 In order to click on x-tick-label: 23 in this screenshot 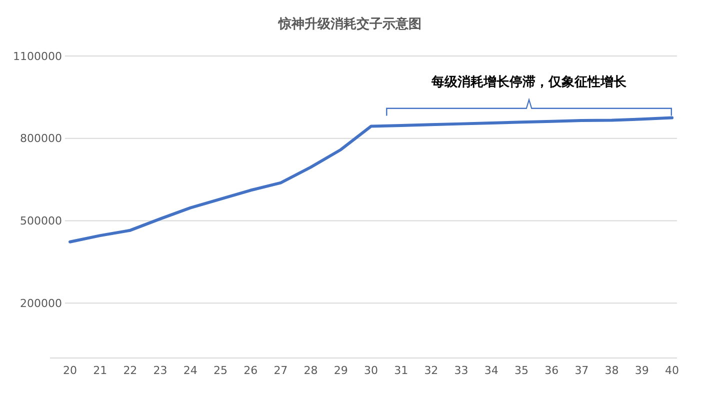, I will do `click(160, 370)`.